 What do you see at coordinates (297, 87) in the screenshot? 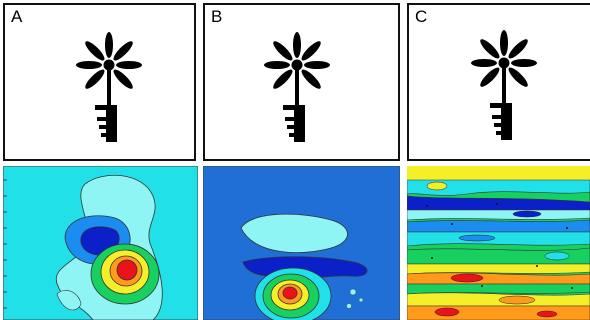
I see `flower-pot-drawing-b` at bounding box center [297, 87].